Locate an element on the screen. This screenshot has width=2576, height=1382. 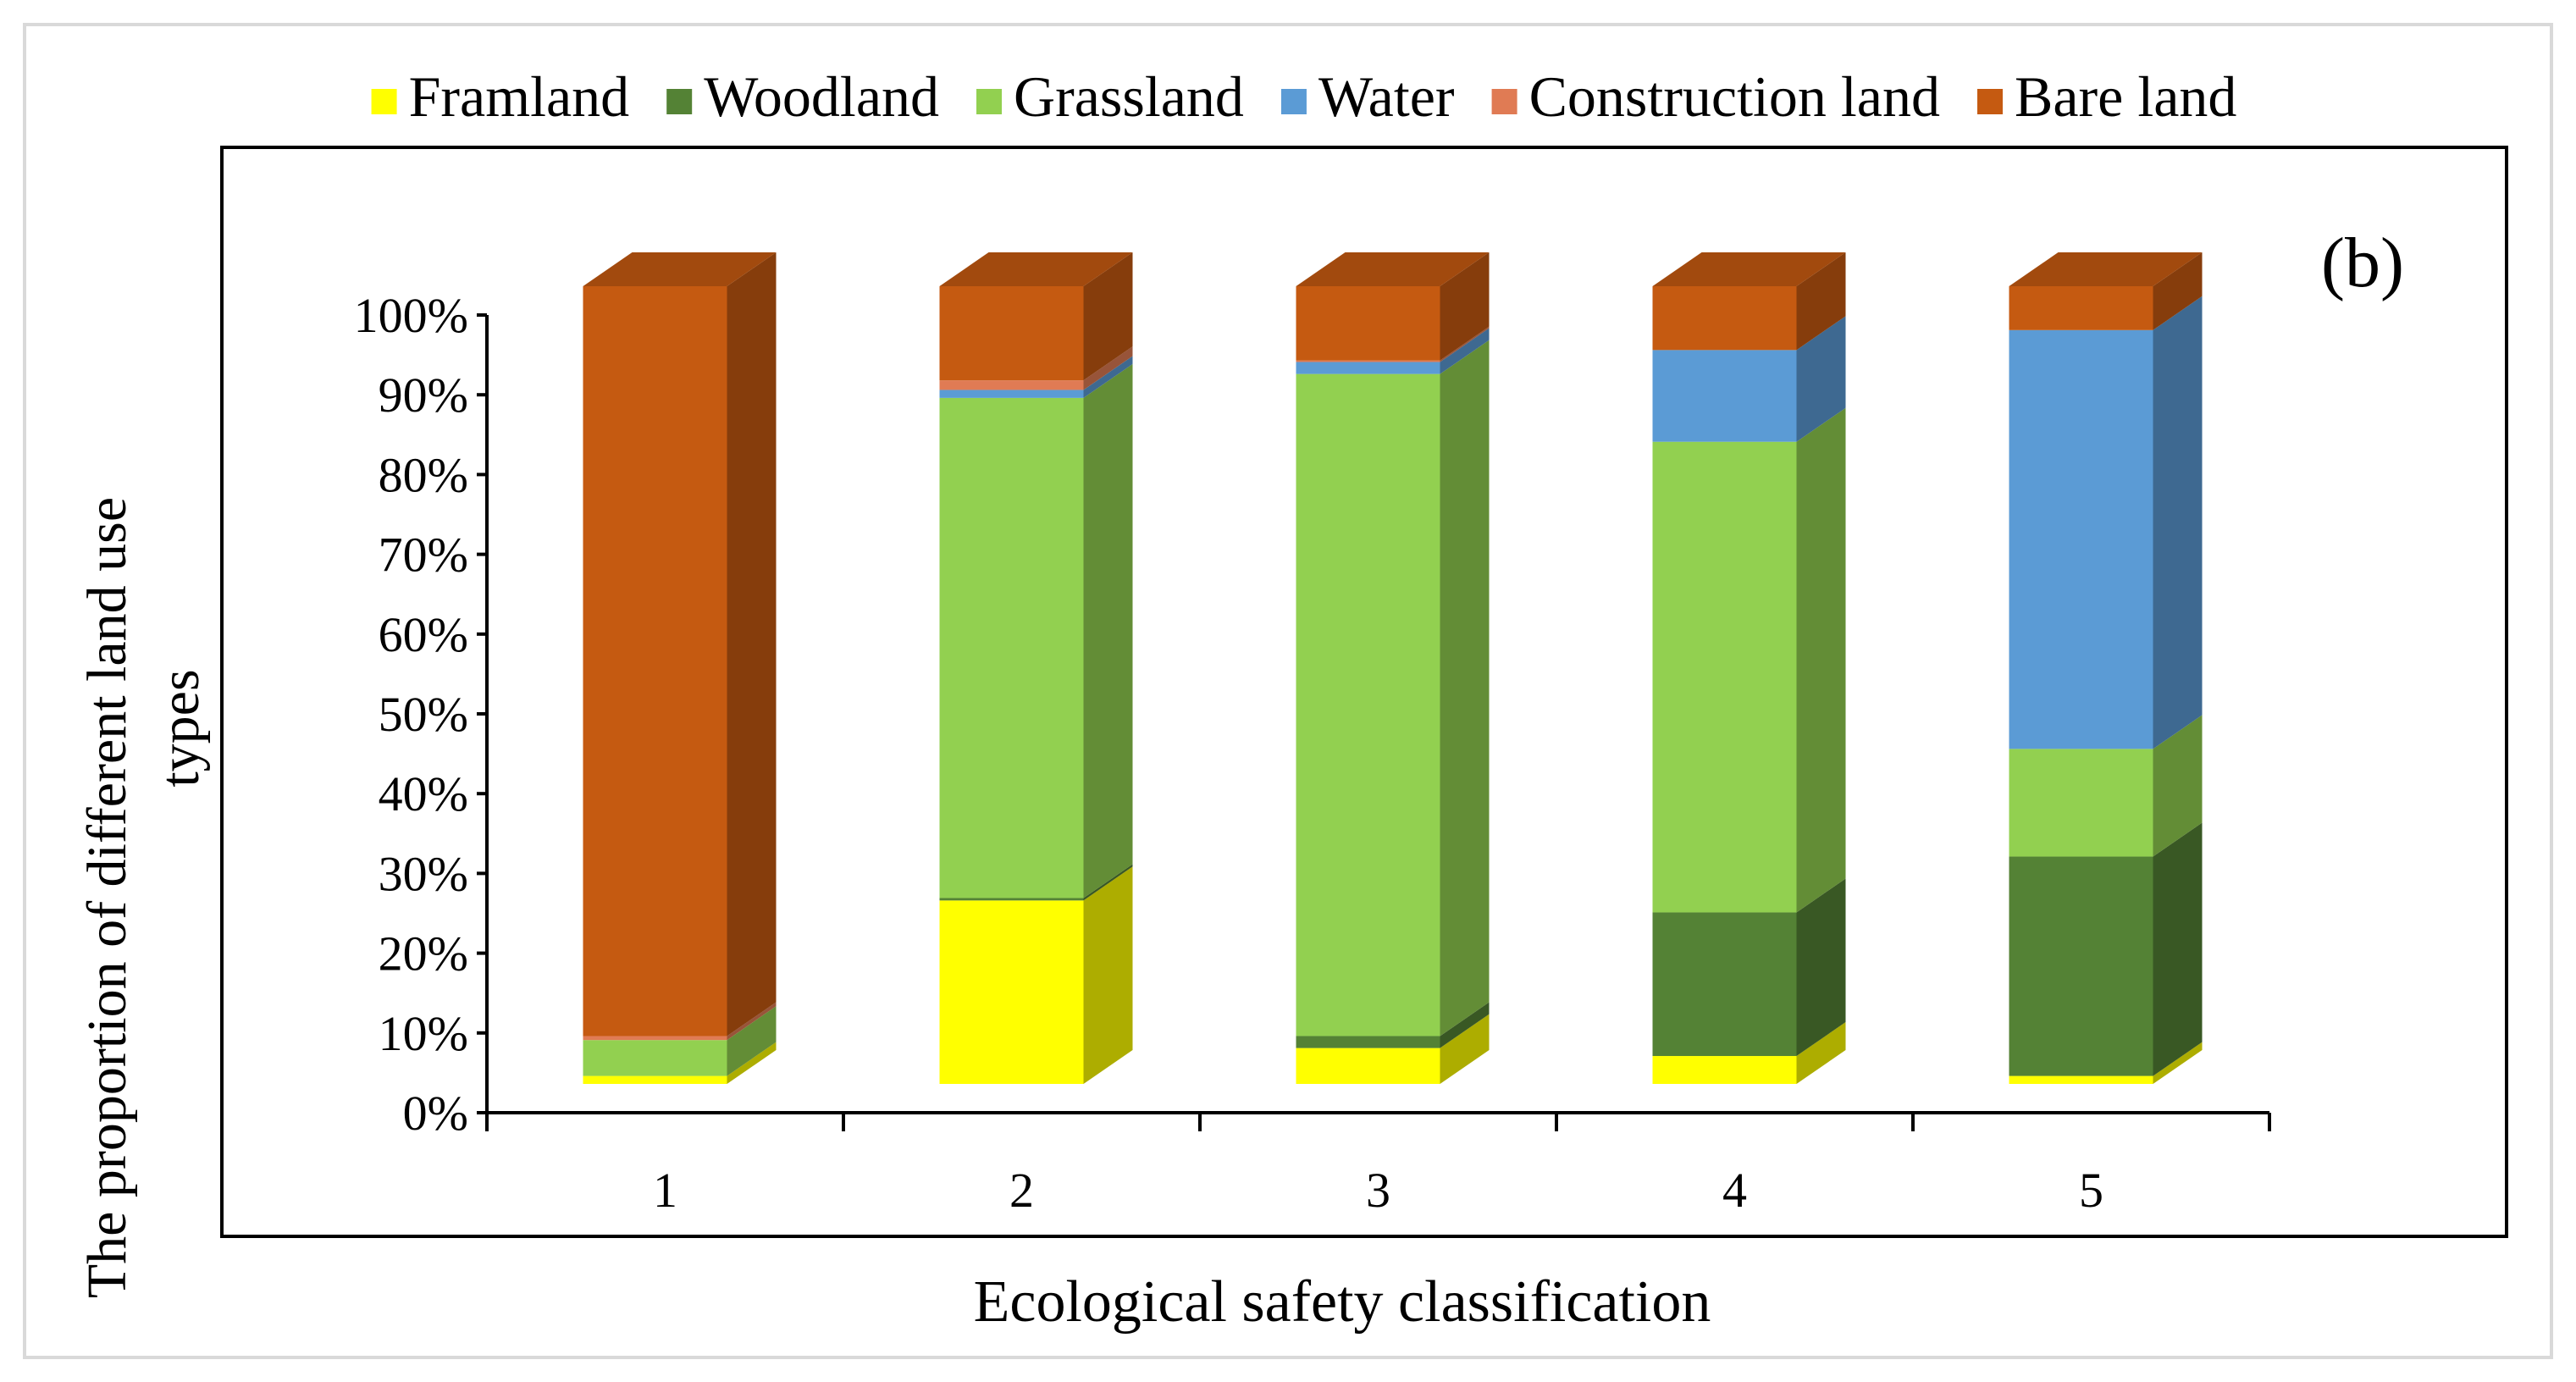
y-axis-title-line-2: types is located at coordinates (180, 728).